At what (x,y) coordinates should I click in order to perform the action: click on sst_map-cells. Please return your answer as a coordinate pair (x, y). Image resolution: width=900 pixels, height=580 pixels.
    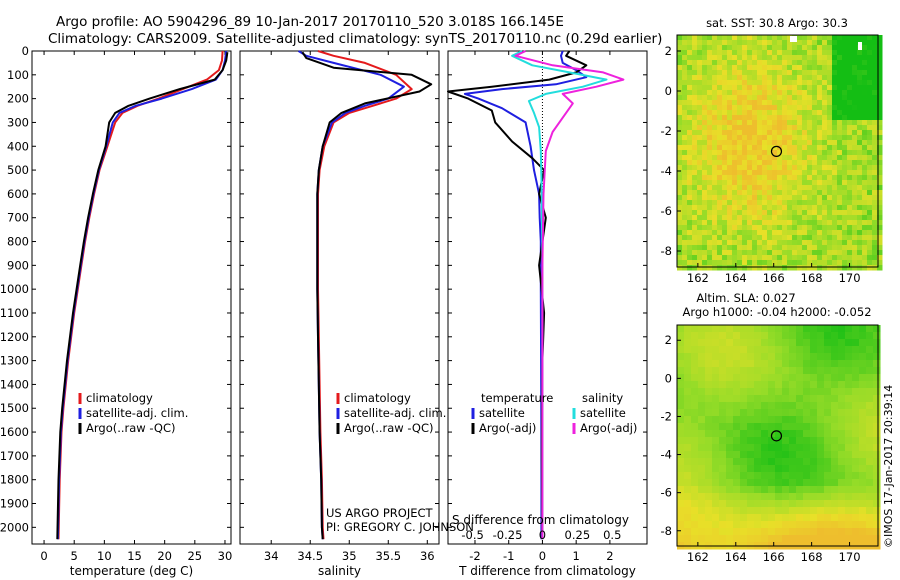
    Looking at the image, I should click on (780, 153).